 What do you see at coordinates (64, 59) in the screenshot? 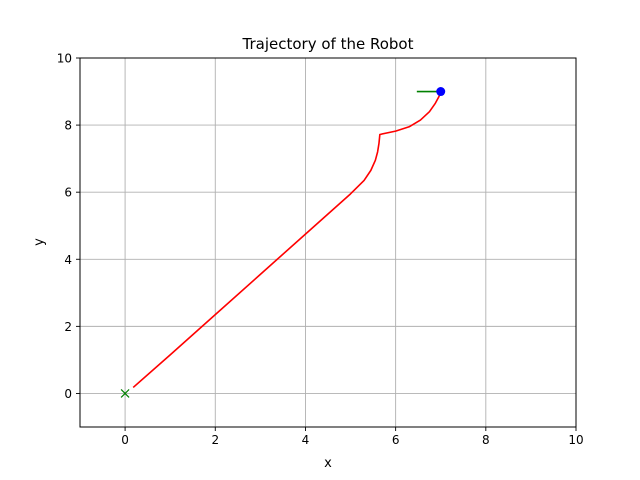
I see `y-tick-label: 10` at bounding box center [64, 59].